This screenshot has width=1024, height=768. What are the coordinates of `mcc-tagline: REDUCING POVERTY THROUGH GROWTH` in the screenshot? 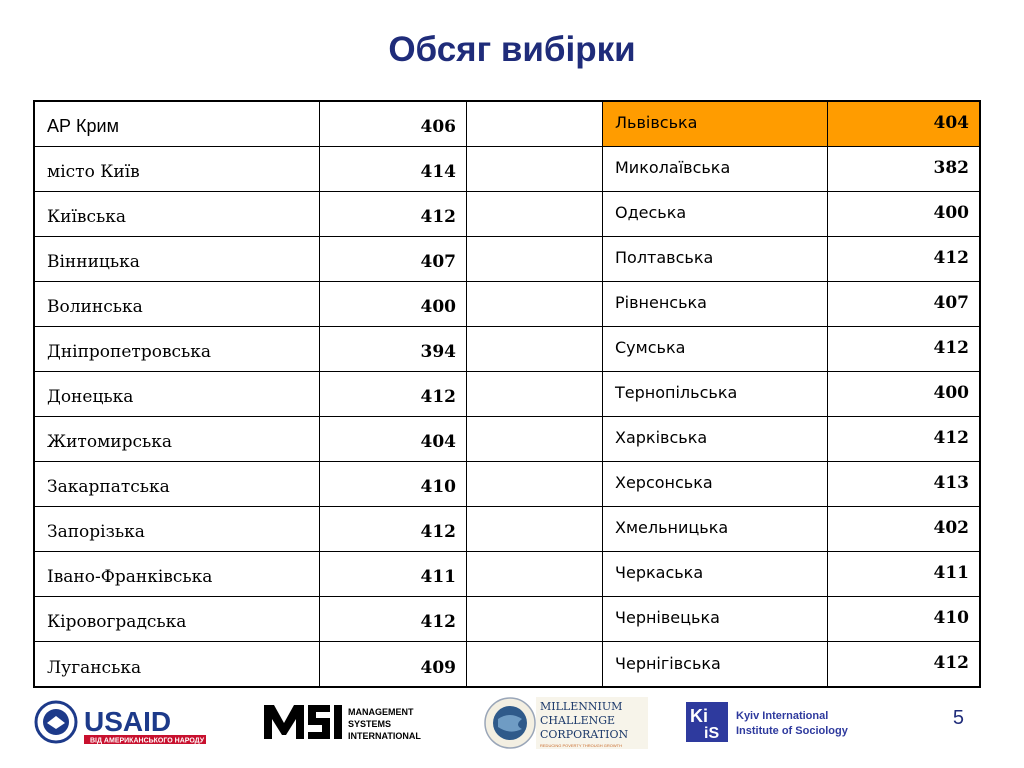 It's located at (581, 745).